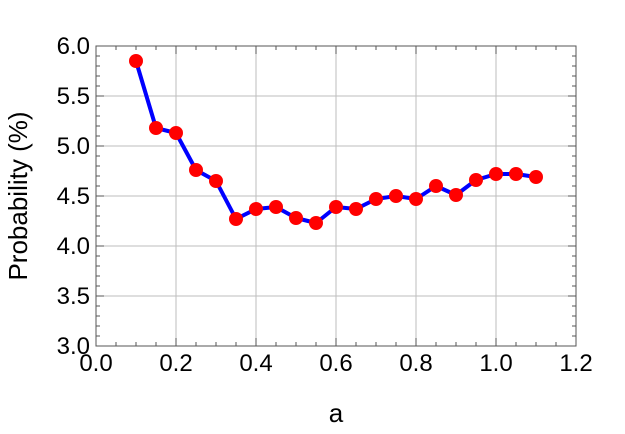  What do you see at coordinates (73, 46) in the screenshot?
I see `y-tick-label: 6.0` at bounding box center [73, 46].